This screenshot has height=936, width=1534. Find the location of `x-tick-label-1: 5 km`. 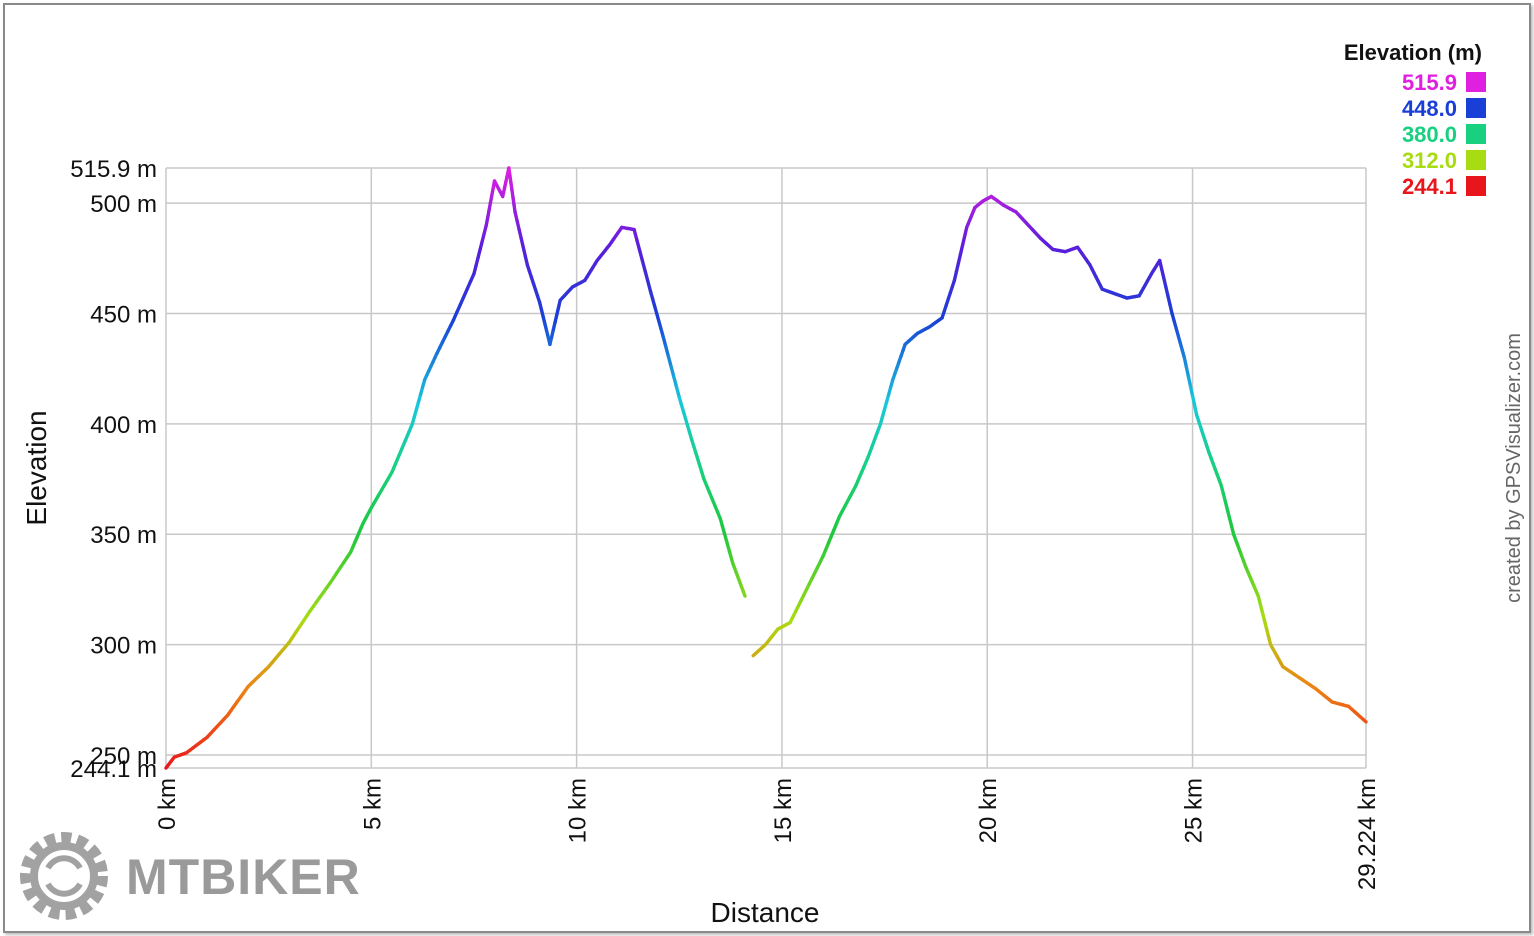

x-tick-label-1: 5 km is located at coordinates (372, 804).